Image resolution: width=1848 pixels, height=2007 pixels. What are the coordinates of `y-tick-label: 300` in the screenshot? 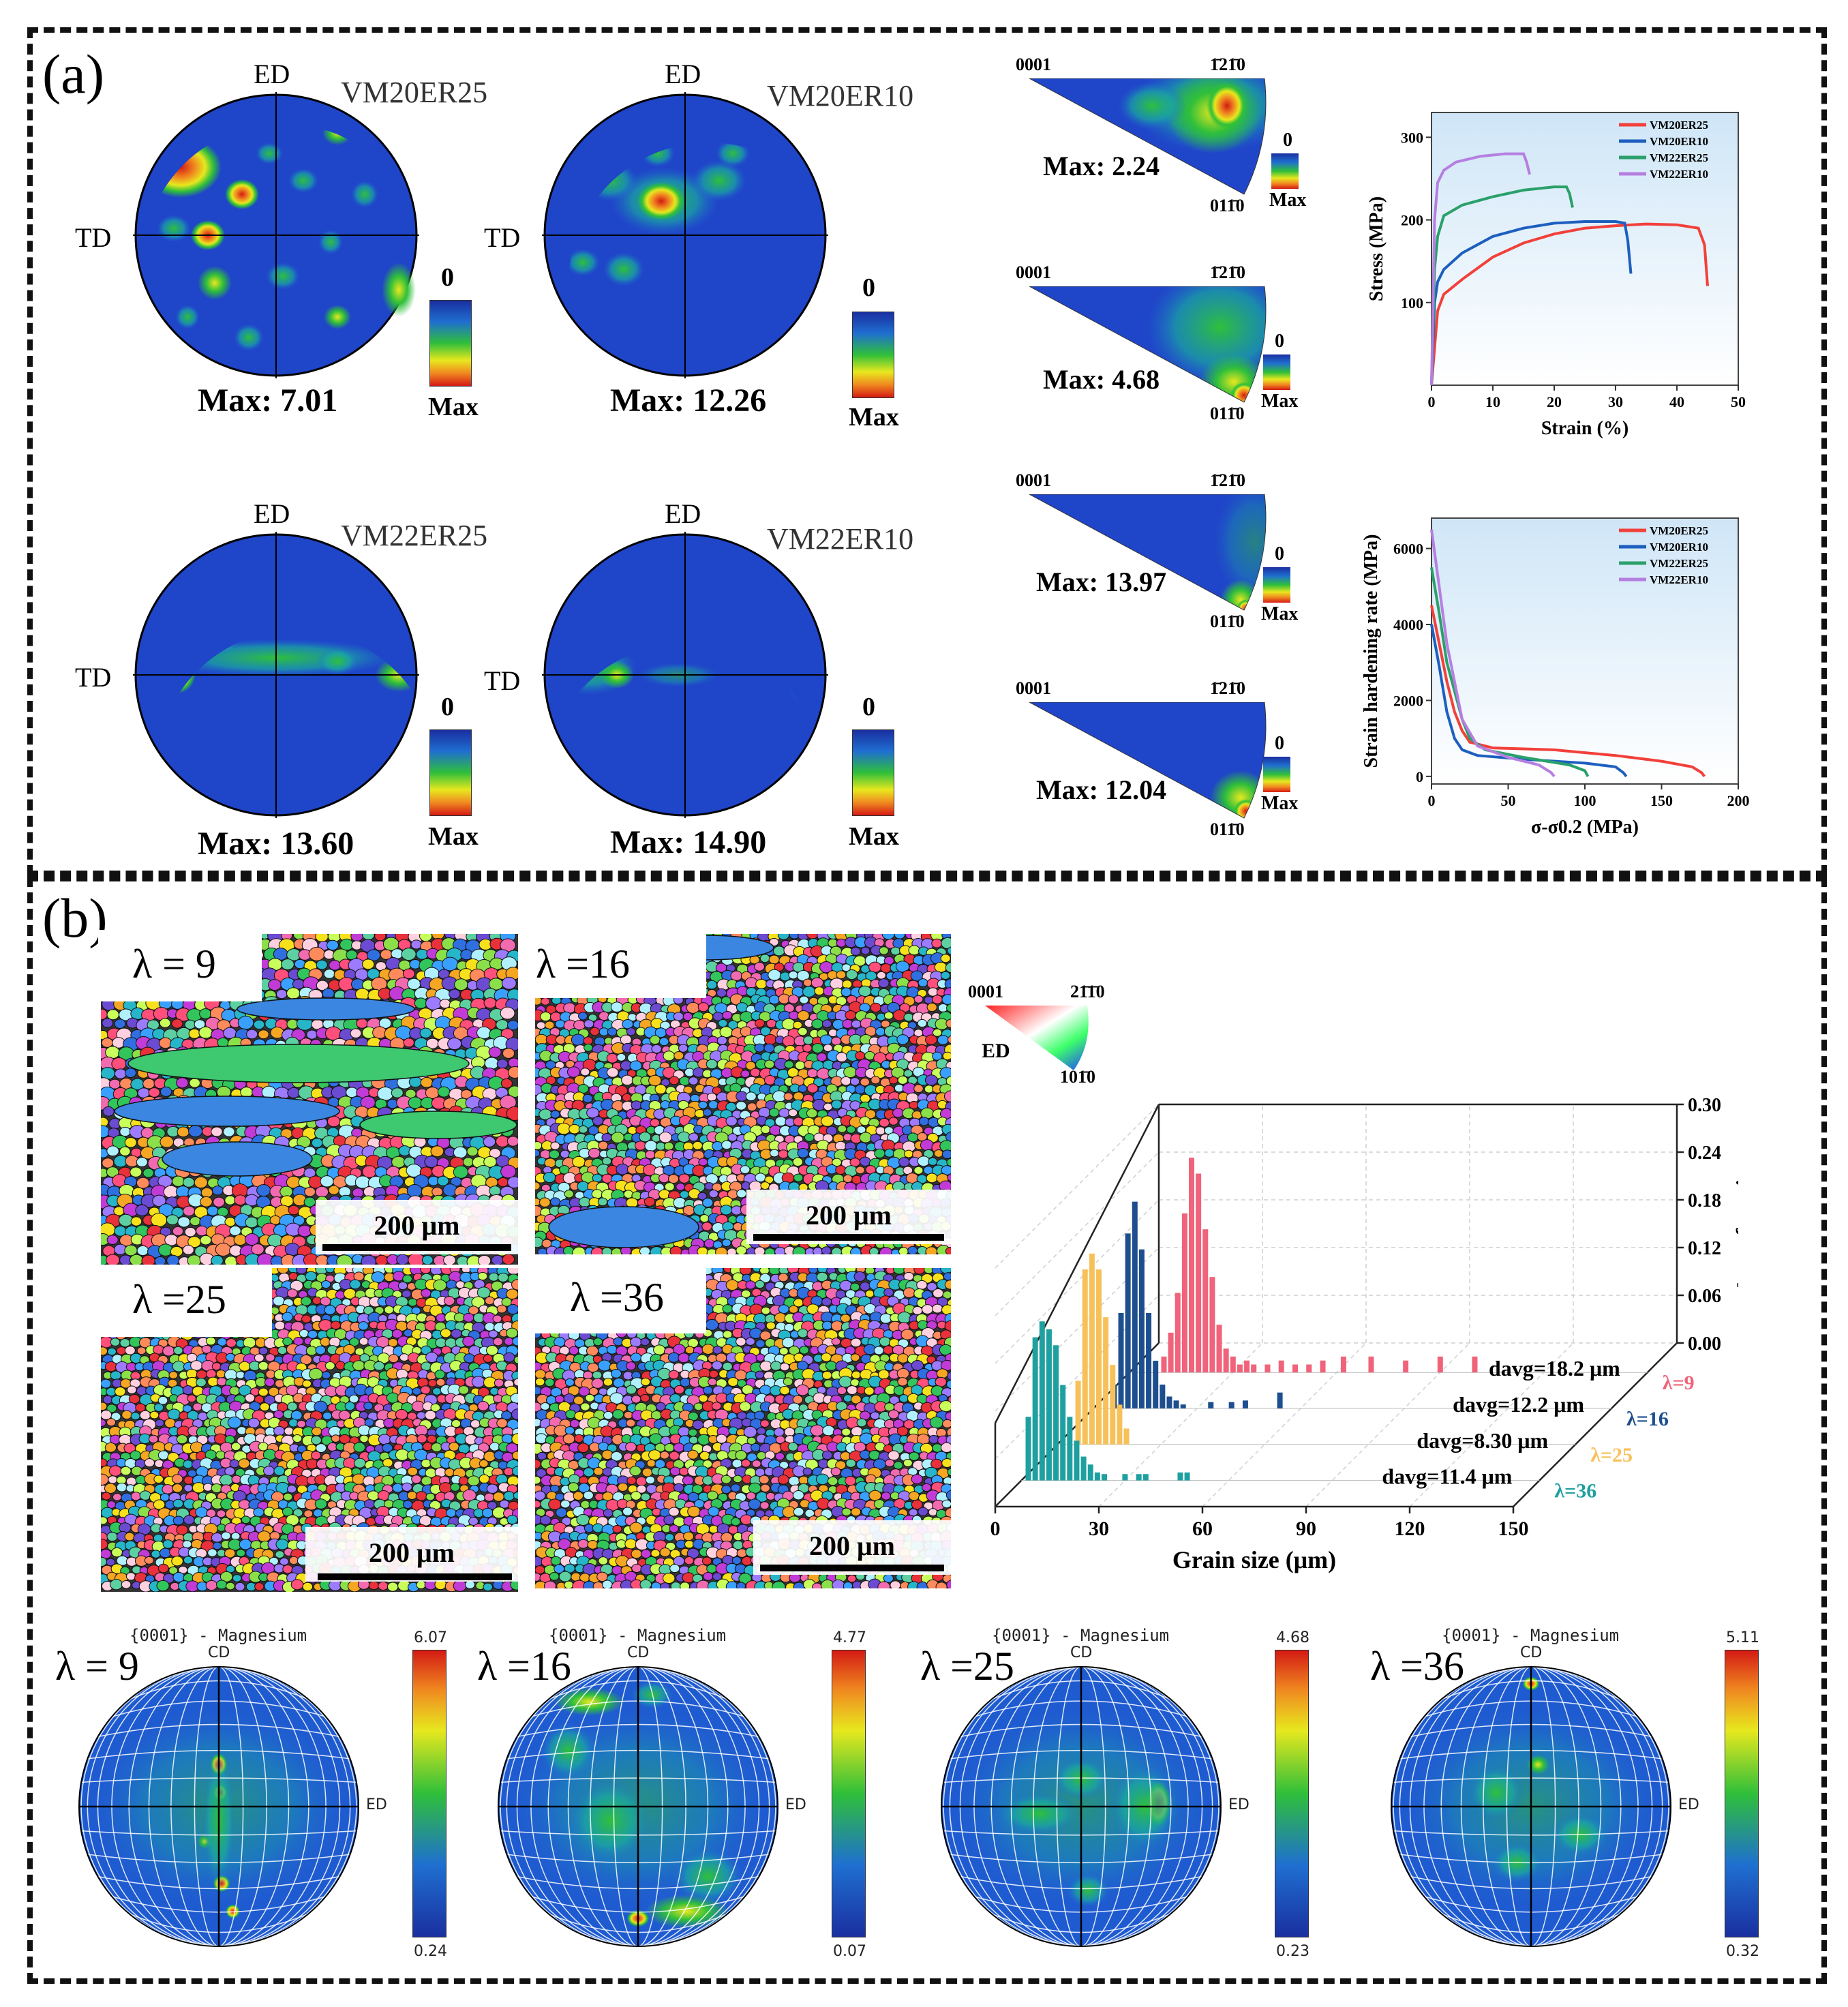 It's located at (1412, 137).